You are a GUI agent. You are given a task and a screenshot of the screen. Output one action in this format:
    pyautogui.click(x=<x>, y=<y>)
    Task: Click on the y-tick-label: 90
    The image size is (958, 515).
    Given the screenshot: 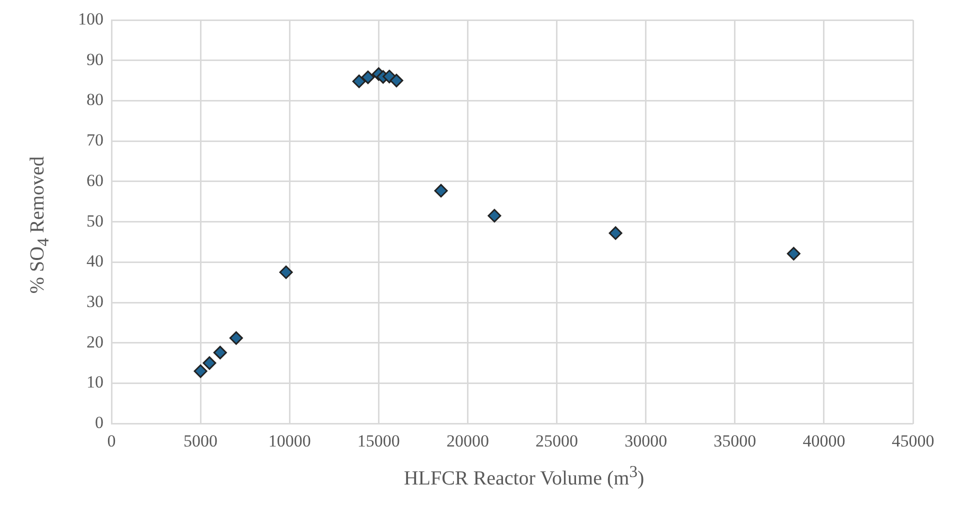 What is the action you would take?
    pyautogui.click(x=95, y=59)
    